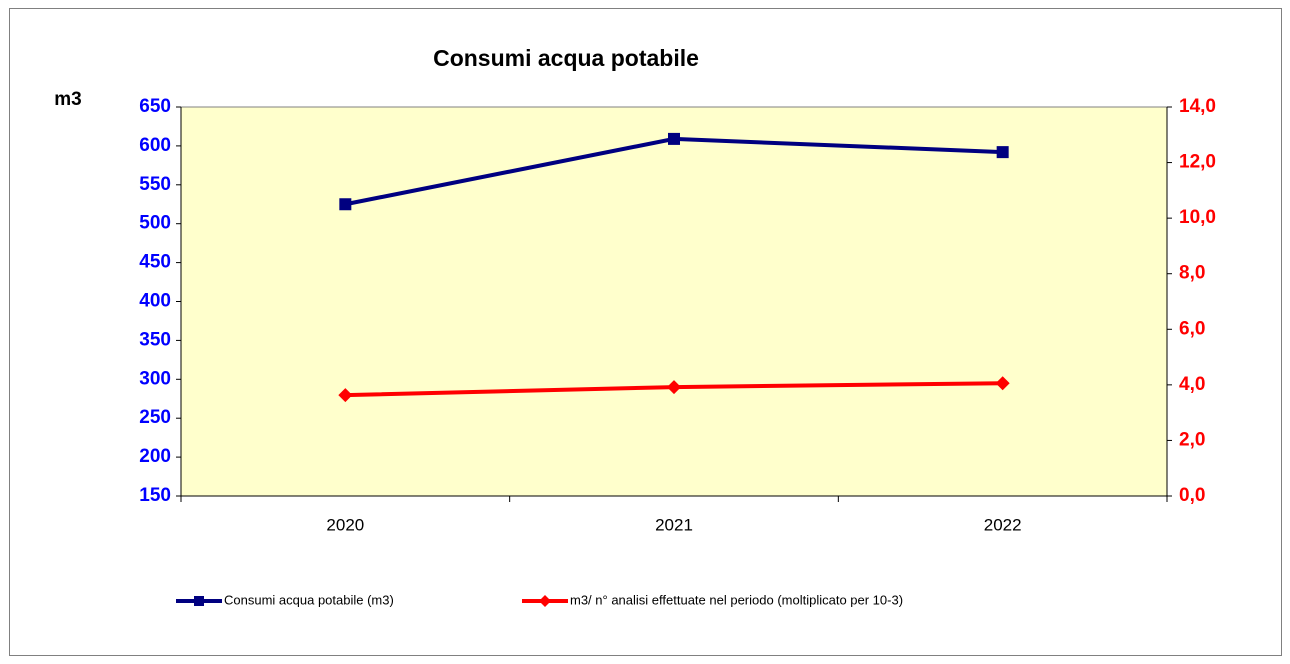 Image resolution: width=1290 pixels, height=664 pixels. I want to click on y-tick-label: 250, so click(155, 417).